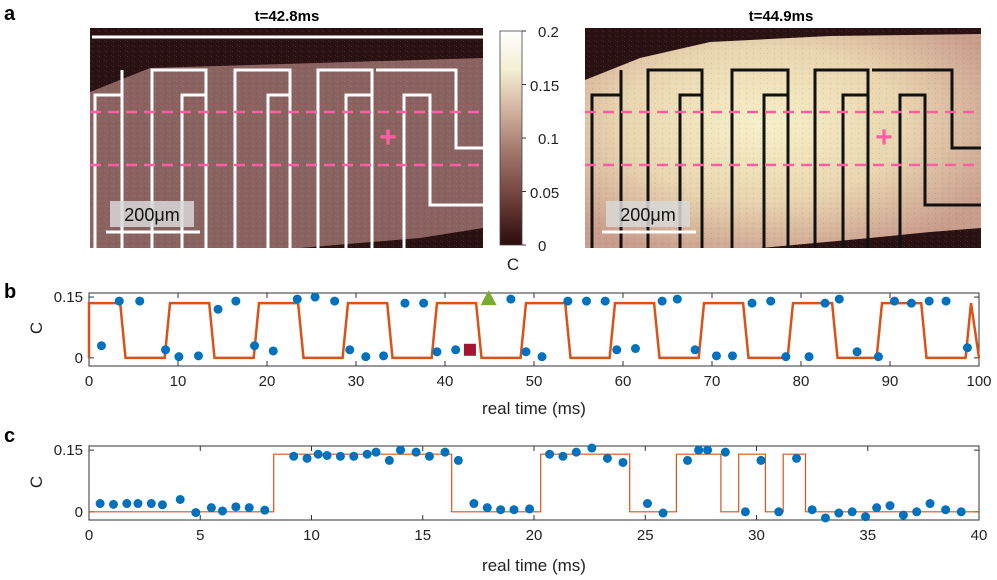 The height and width of the screenshot is (580, 997). I want to click on plot-c-xtick-label: 10, so click(311, 535).